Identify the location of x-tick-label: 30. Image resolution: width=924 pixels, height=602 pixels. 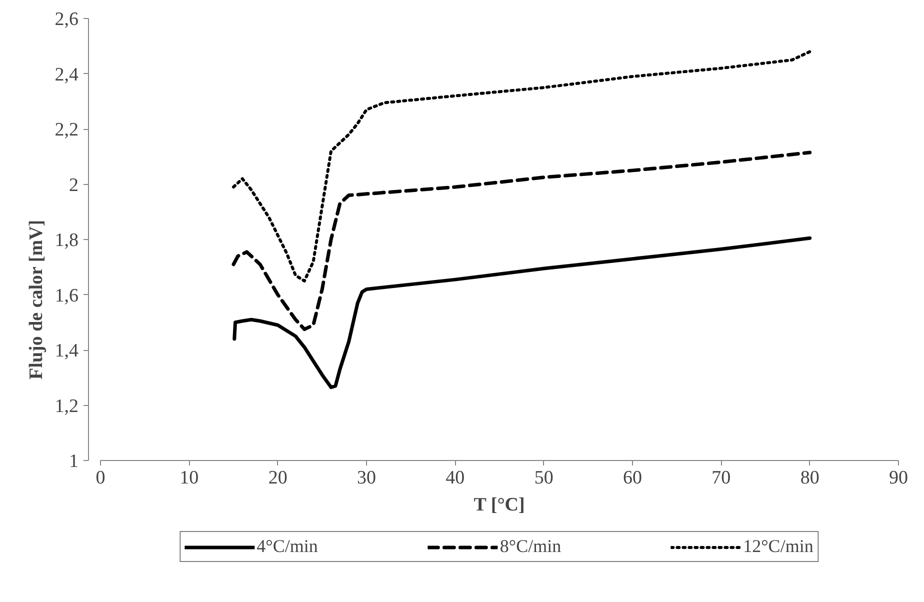
(366, 478).